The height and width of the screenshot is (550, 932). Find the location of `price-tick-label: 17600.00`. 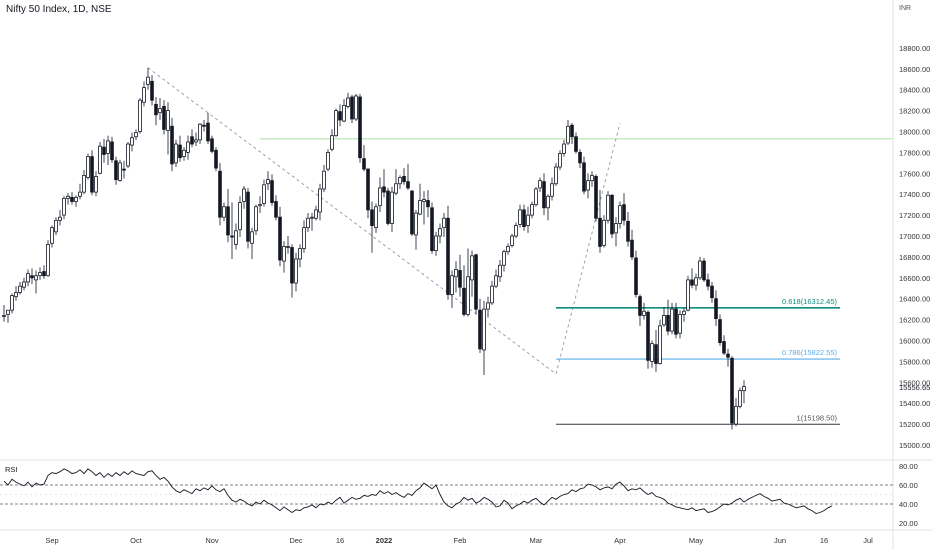

price-tick-label: 17600.00 is located at coordinates (914, 173).